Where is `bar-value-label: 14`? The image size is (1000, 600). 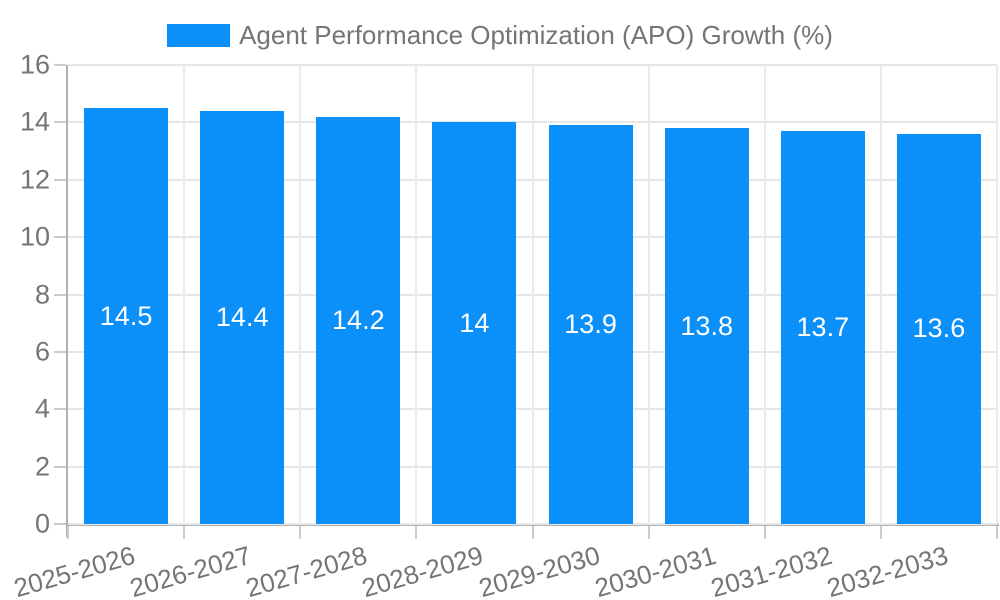 bar-value-label: 14 is located at coordinates (474, 322).